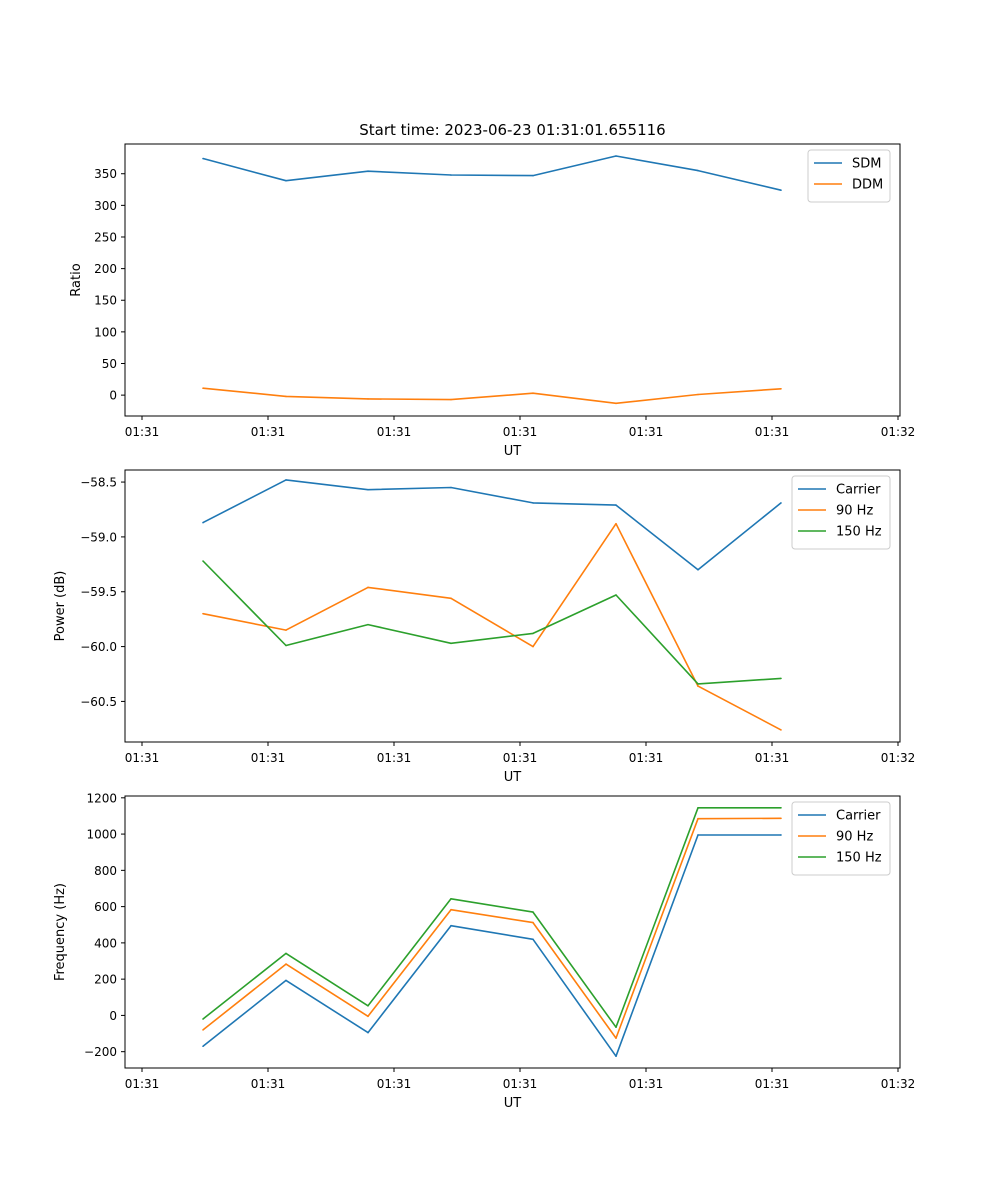  What do you see at coordinates (100, 1052) in the screenshot?
I see `y-tick-label: −200` at bounding box center [100, 1052].